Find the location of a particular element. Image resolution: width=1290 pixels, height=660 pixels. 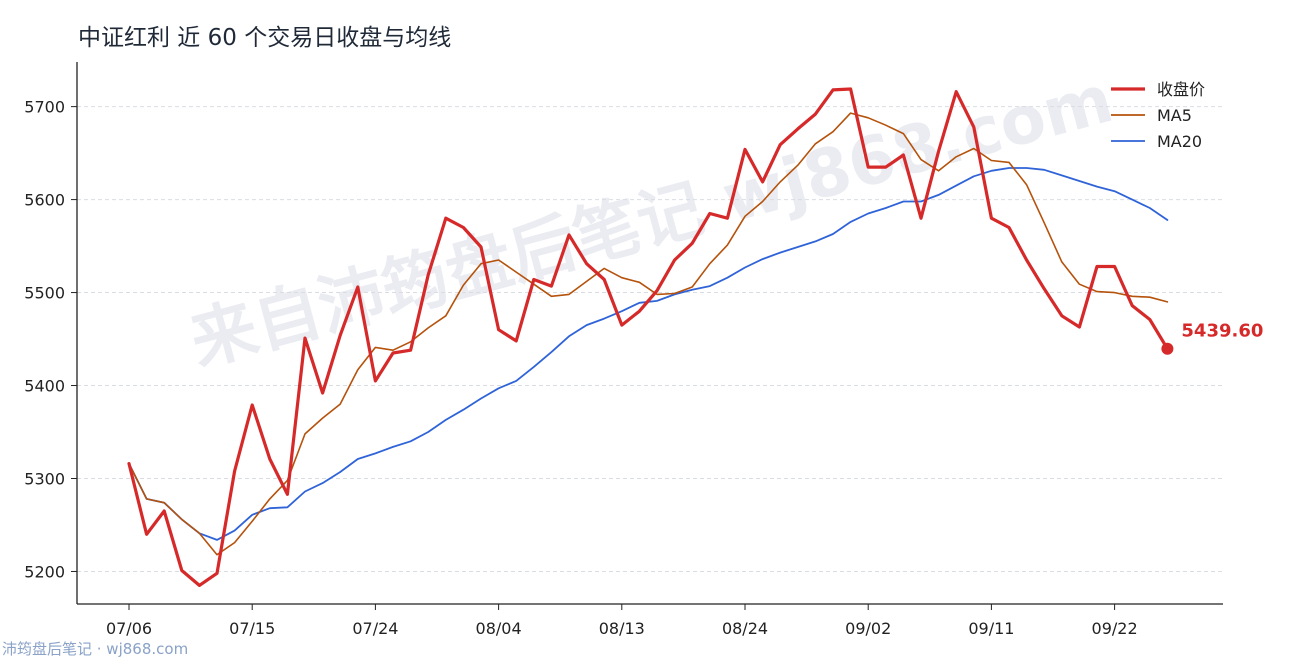

y-tick-label: 5300 is located at coordinates (44, 478).